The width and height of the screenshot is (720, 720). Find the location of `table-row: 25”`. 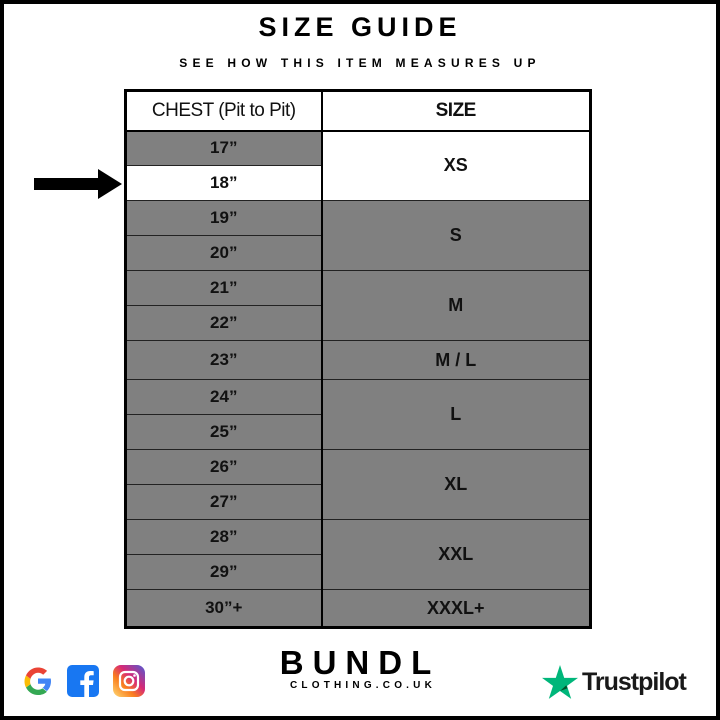

table-row: 25” is located at coordinates (358, 432).